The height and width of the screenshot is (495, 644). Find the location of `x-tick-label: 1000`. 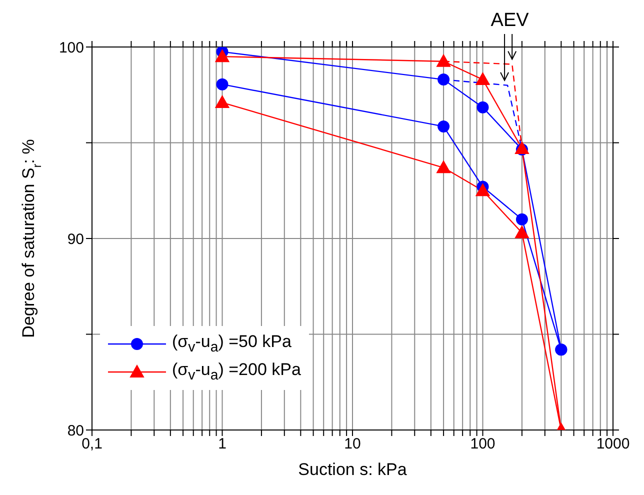

x-tick-label: 1000 is located at coordinates (613, 444).